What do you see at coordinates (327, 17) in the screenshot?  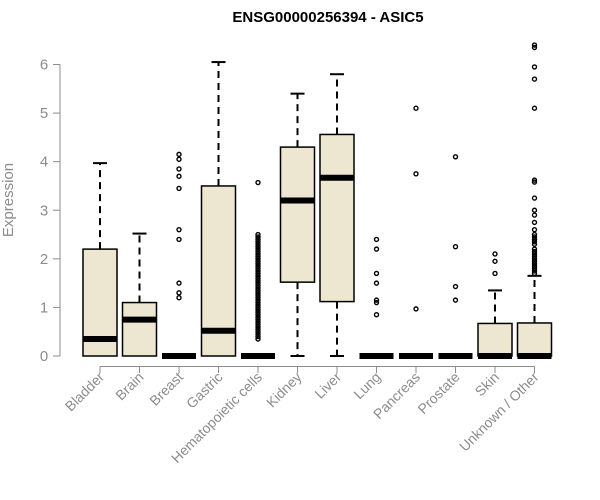 I see `chart-title: ENSG00000256394 - ASIC5` at bounding box center [327, 17].